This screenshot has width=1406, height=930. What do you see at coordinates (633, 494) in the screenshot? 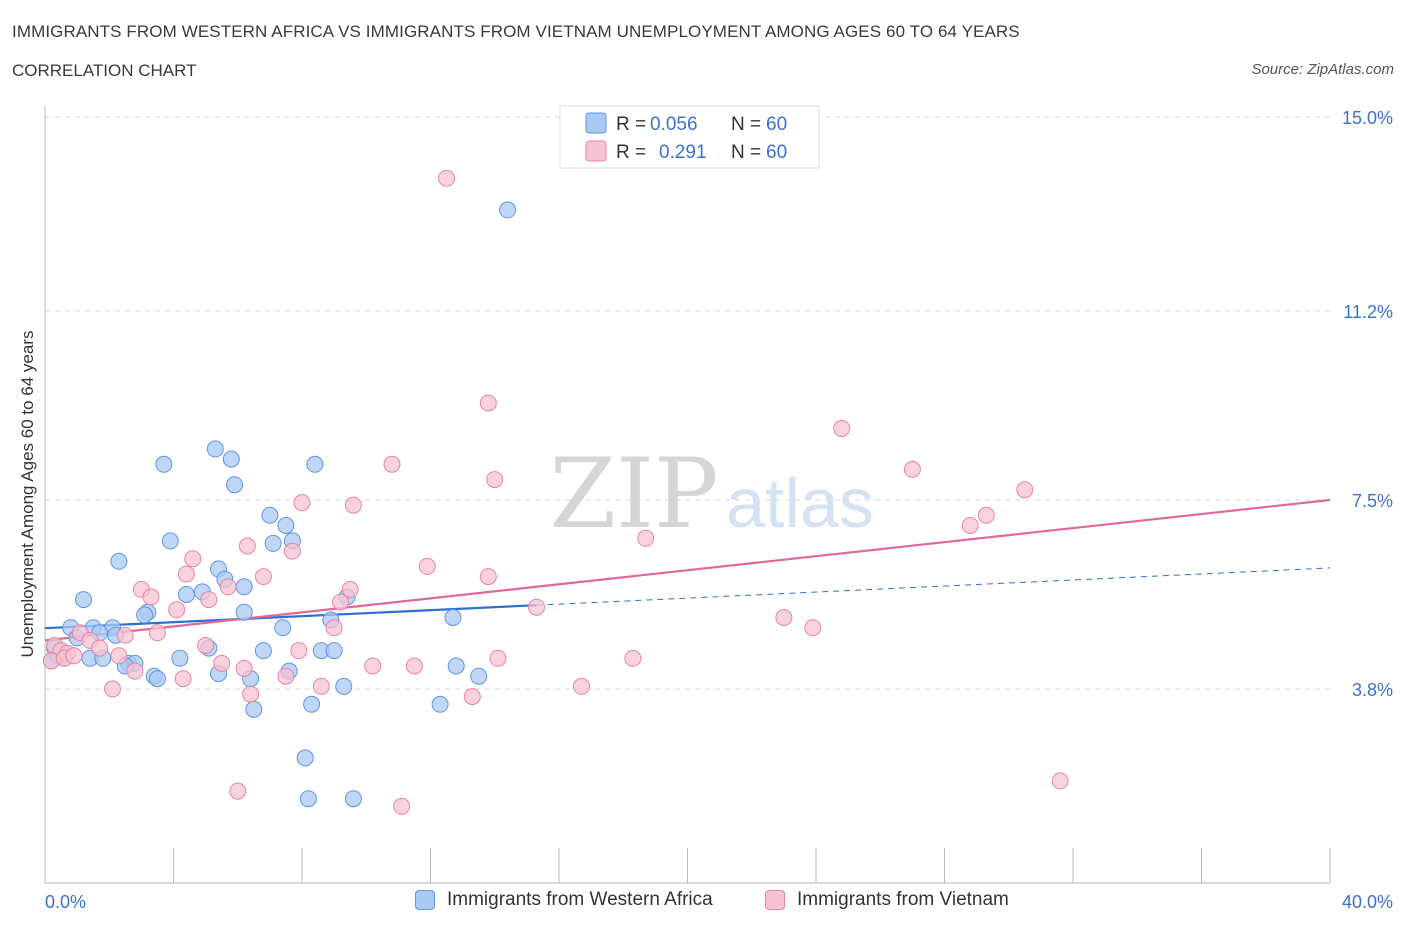
I see `watermark-zip: ZIP` at bounding box center [633, 494].